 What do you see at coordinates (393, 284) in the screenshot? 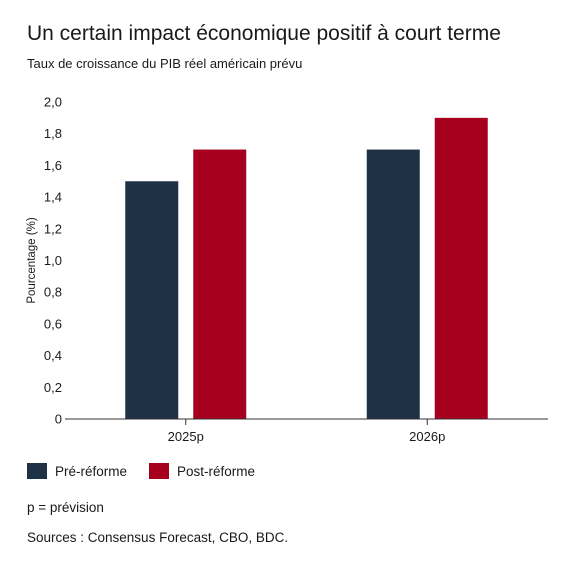
I see `bar-pre-2026p` at bounding box center [393, 284].